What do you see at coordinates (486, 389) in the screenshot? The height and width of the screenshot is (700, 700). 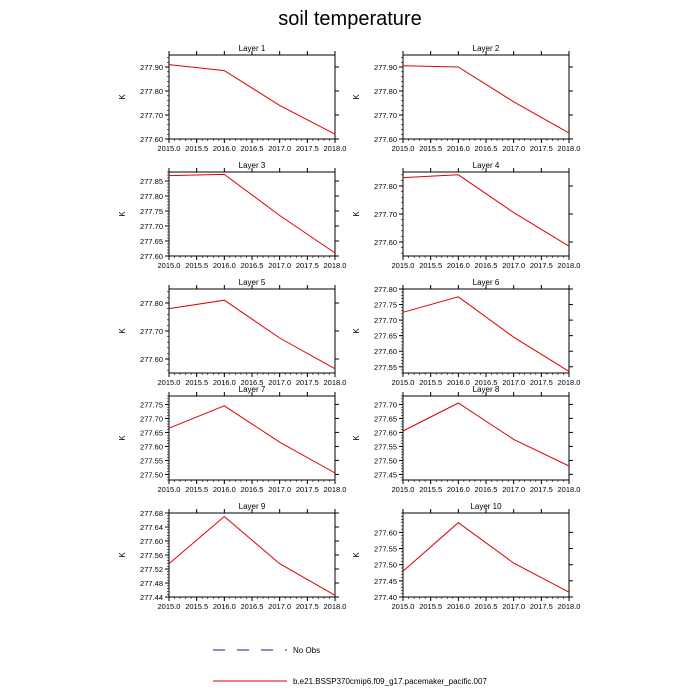 I see `panel-title: Layer 8` at bounding box center [486, 389].